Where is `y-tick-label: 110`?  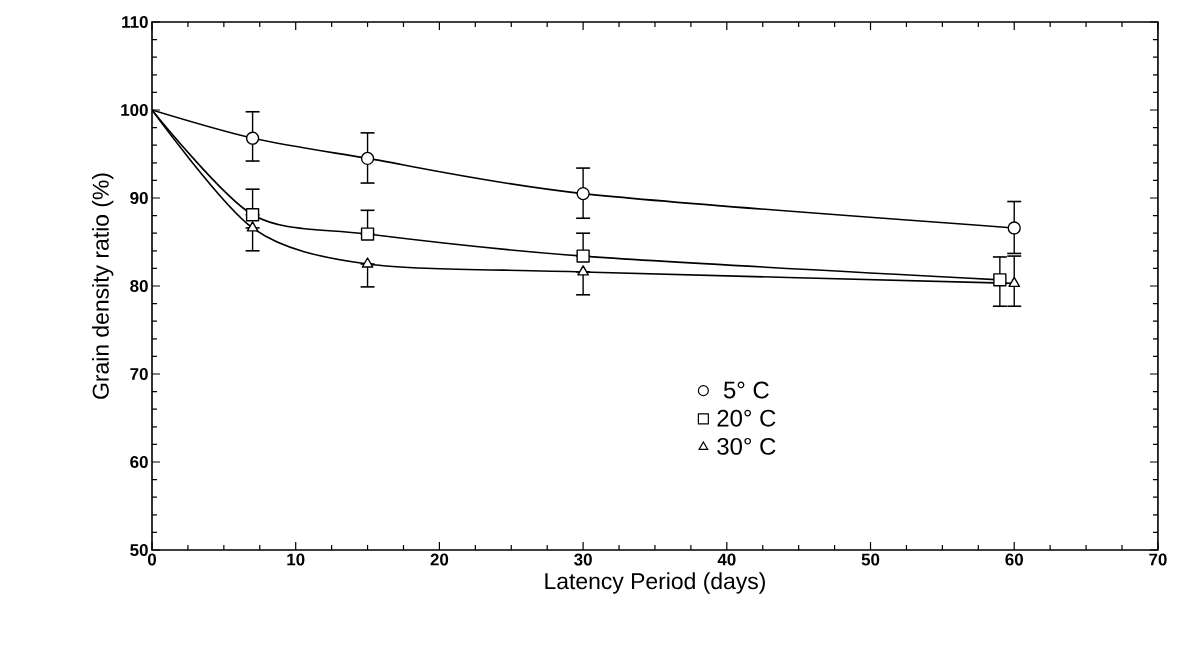
y-tick-label: 110 is located at coordinates (135, 22).